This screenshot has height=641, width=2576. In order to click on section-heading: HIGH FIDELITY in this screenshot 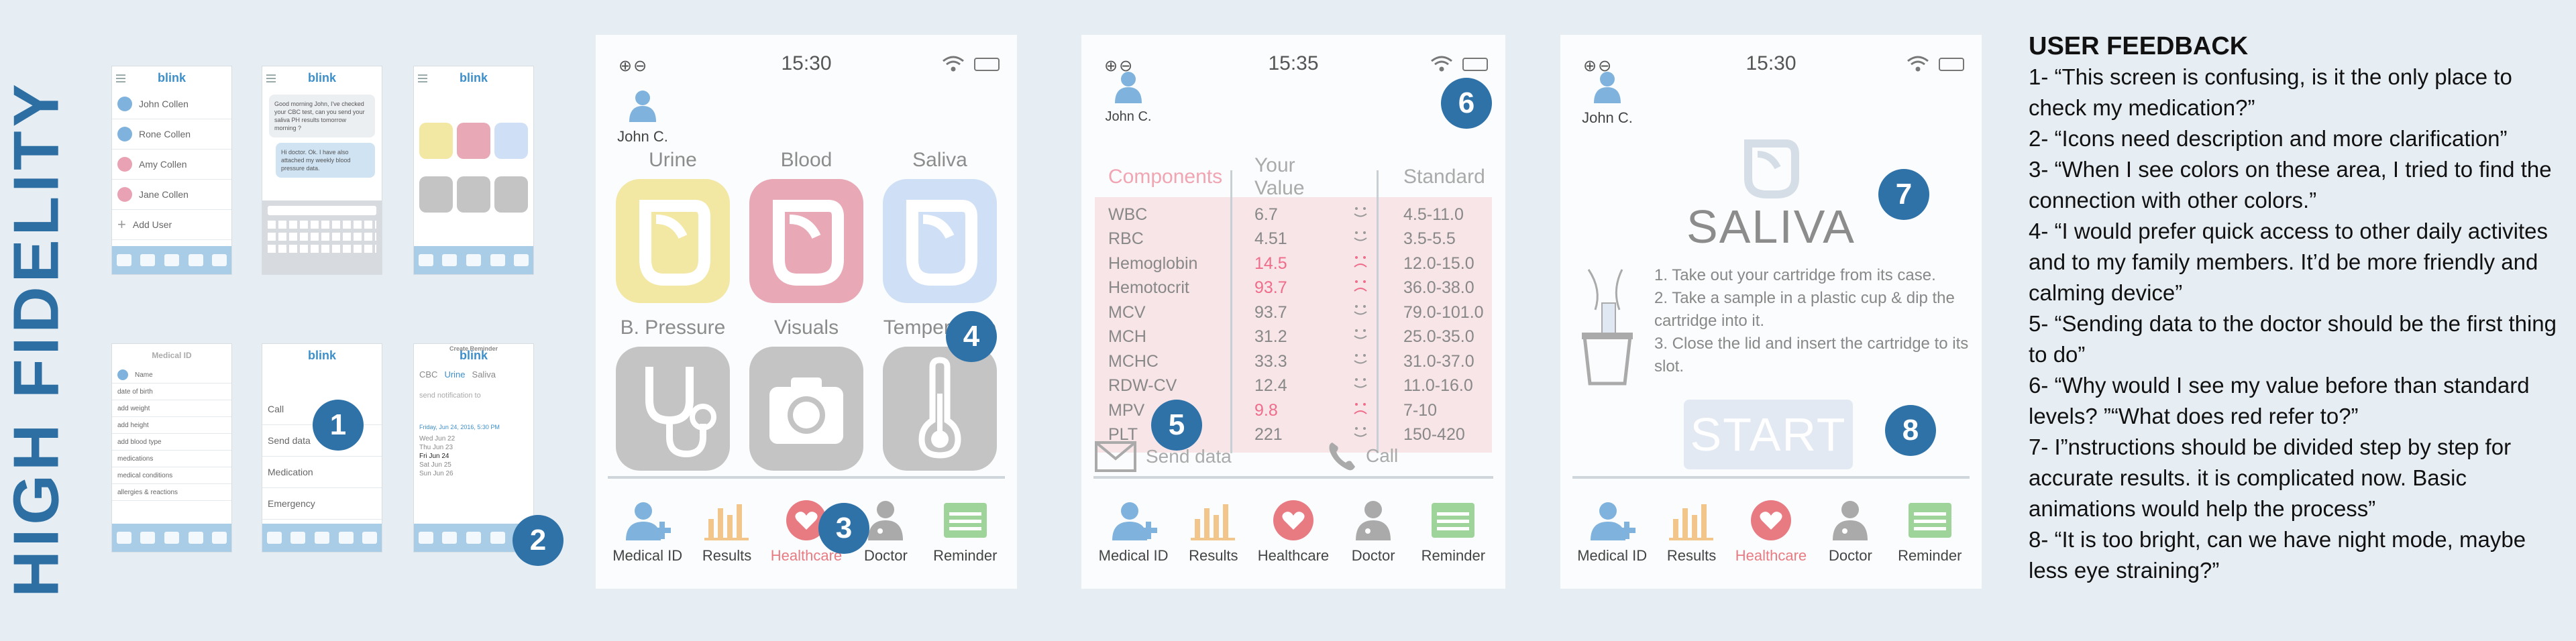, I will do `click(37, 338)`.